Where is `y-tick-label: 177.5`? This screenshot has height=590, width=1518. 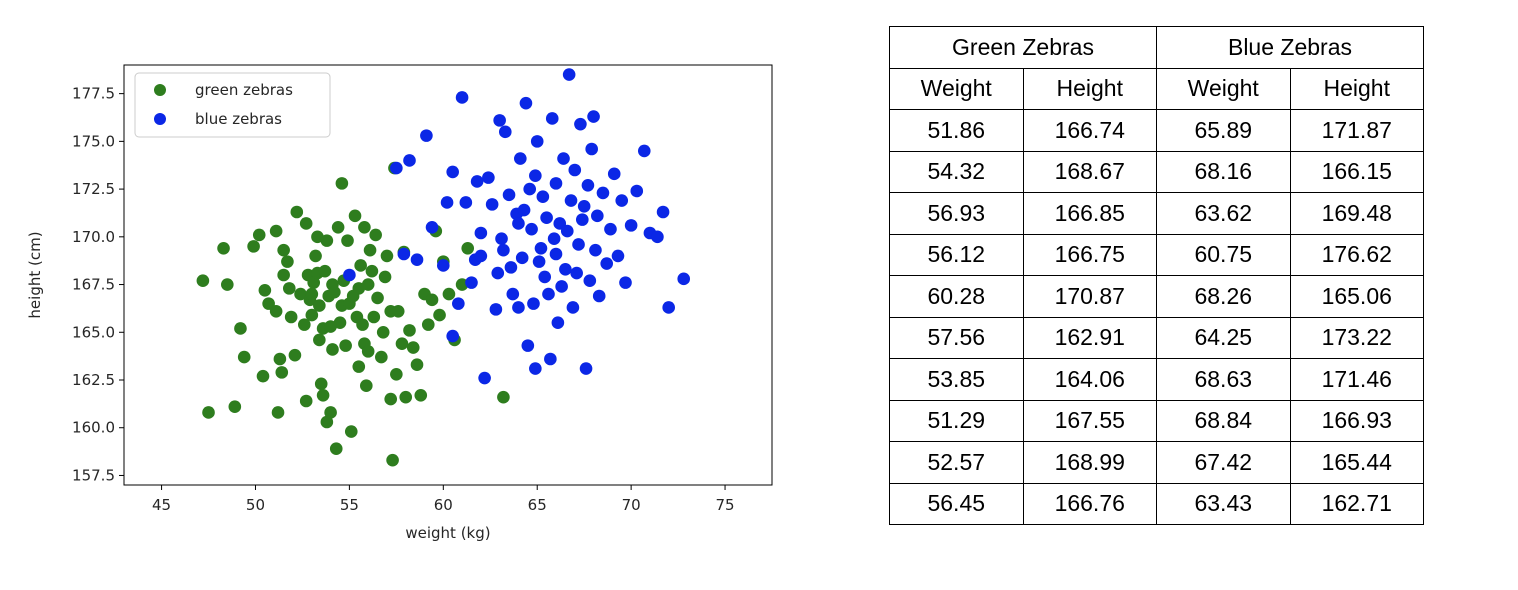
y-tick-label: 177.5 is located at coordinates (93, 94).